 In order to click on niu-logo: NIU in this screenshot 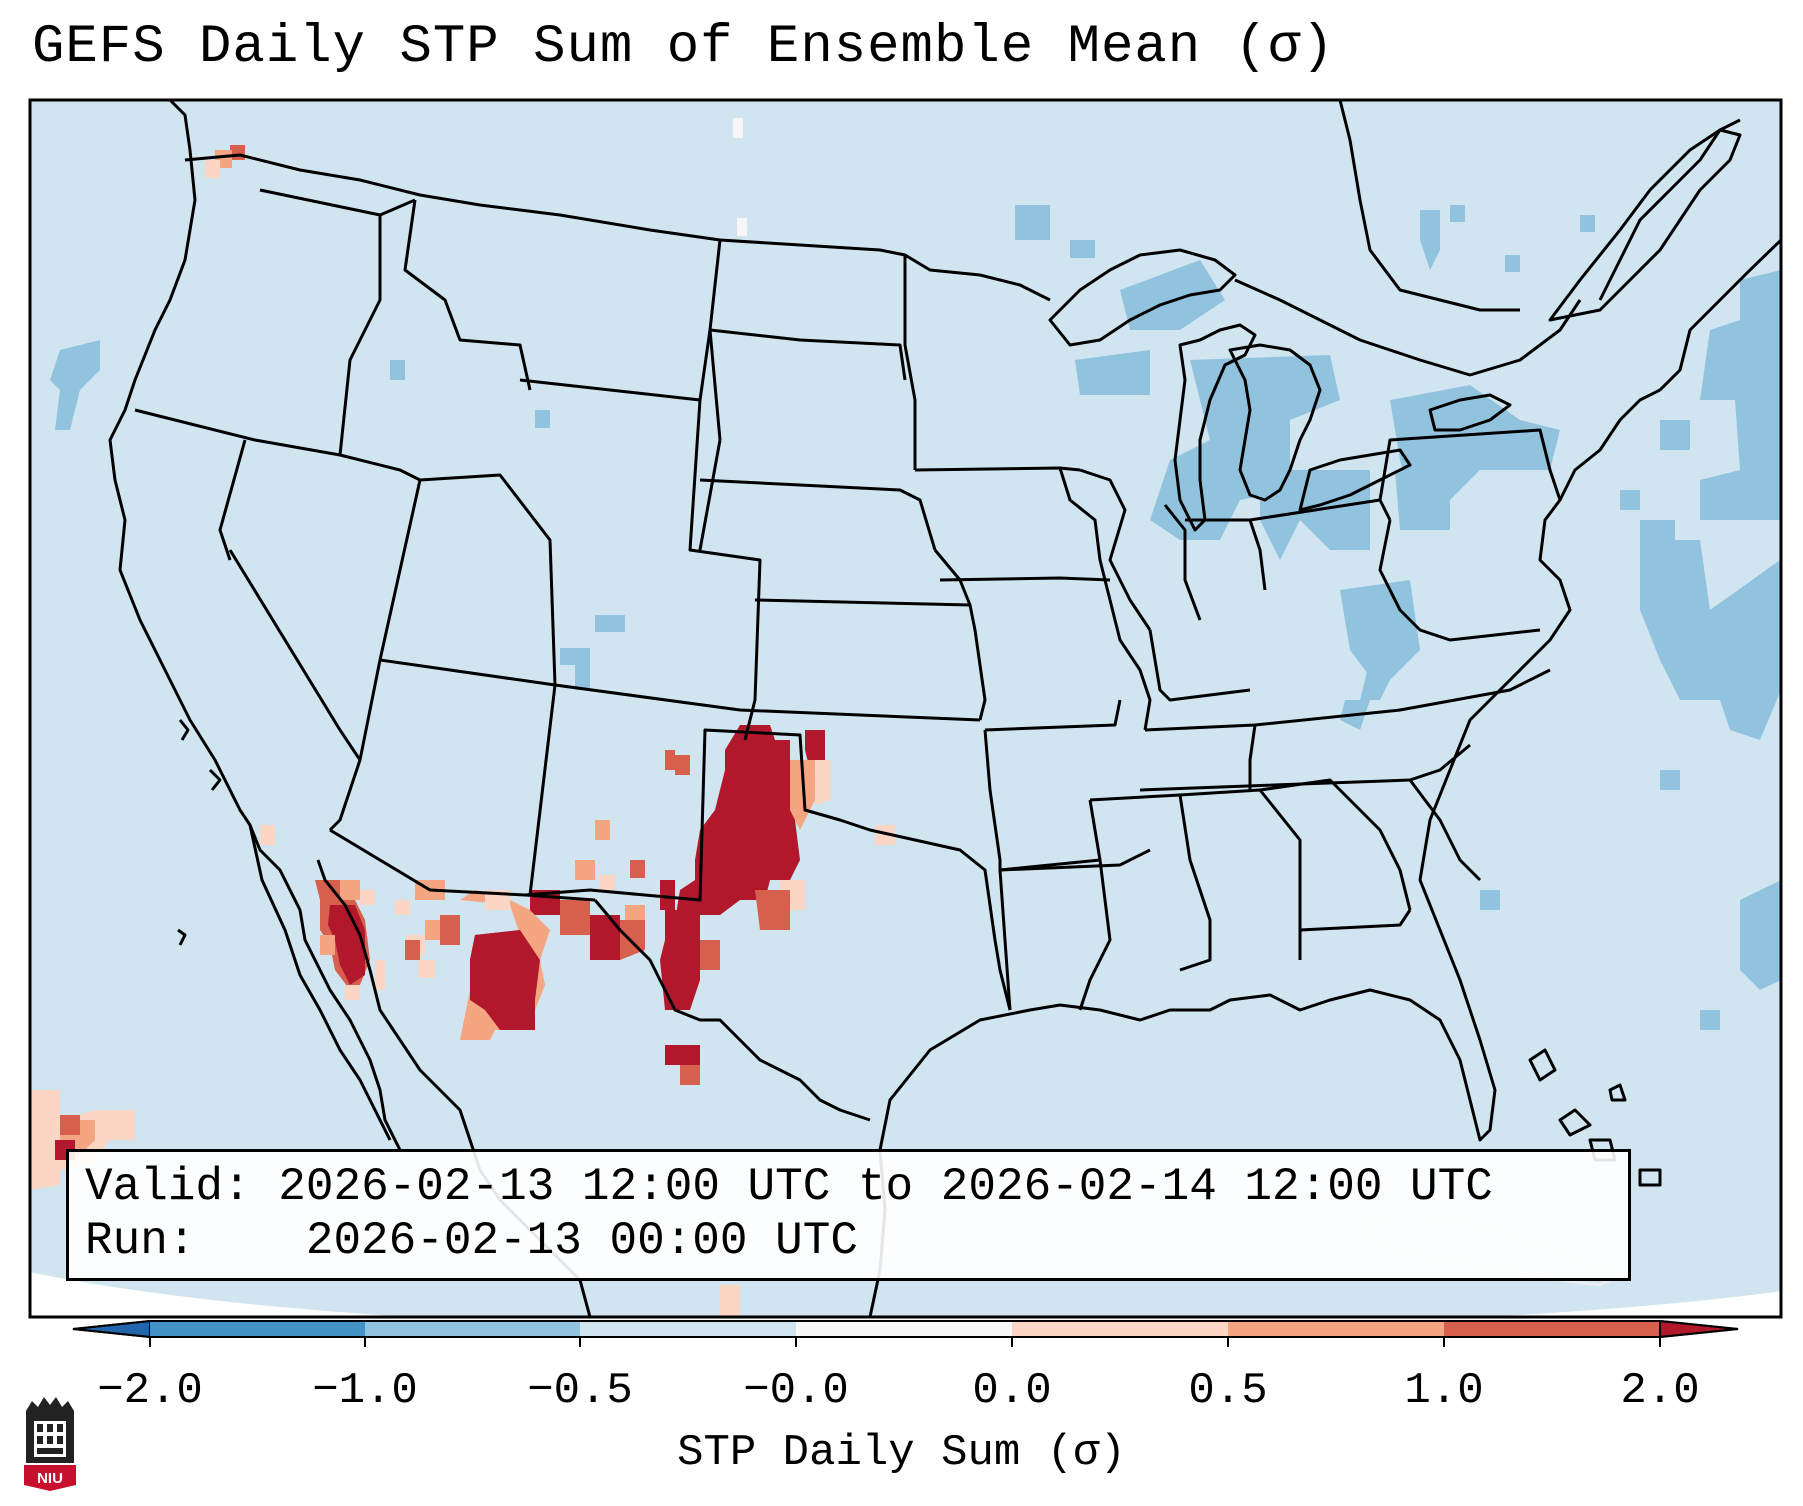, I will do `click(50, 1444)`.